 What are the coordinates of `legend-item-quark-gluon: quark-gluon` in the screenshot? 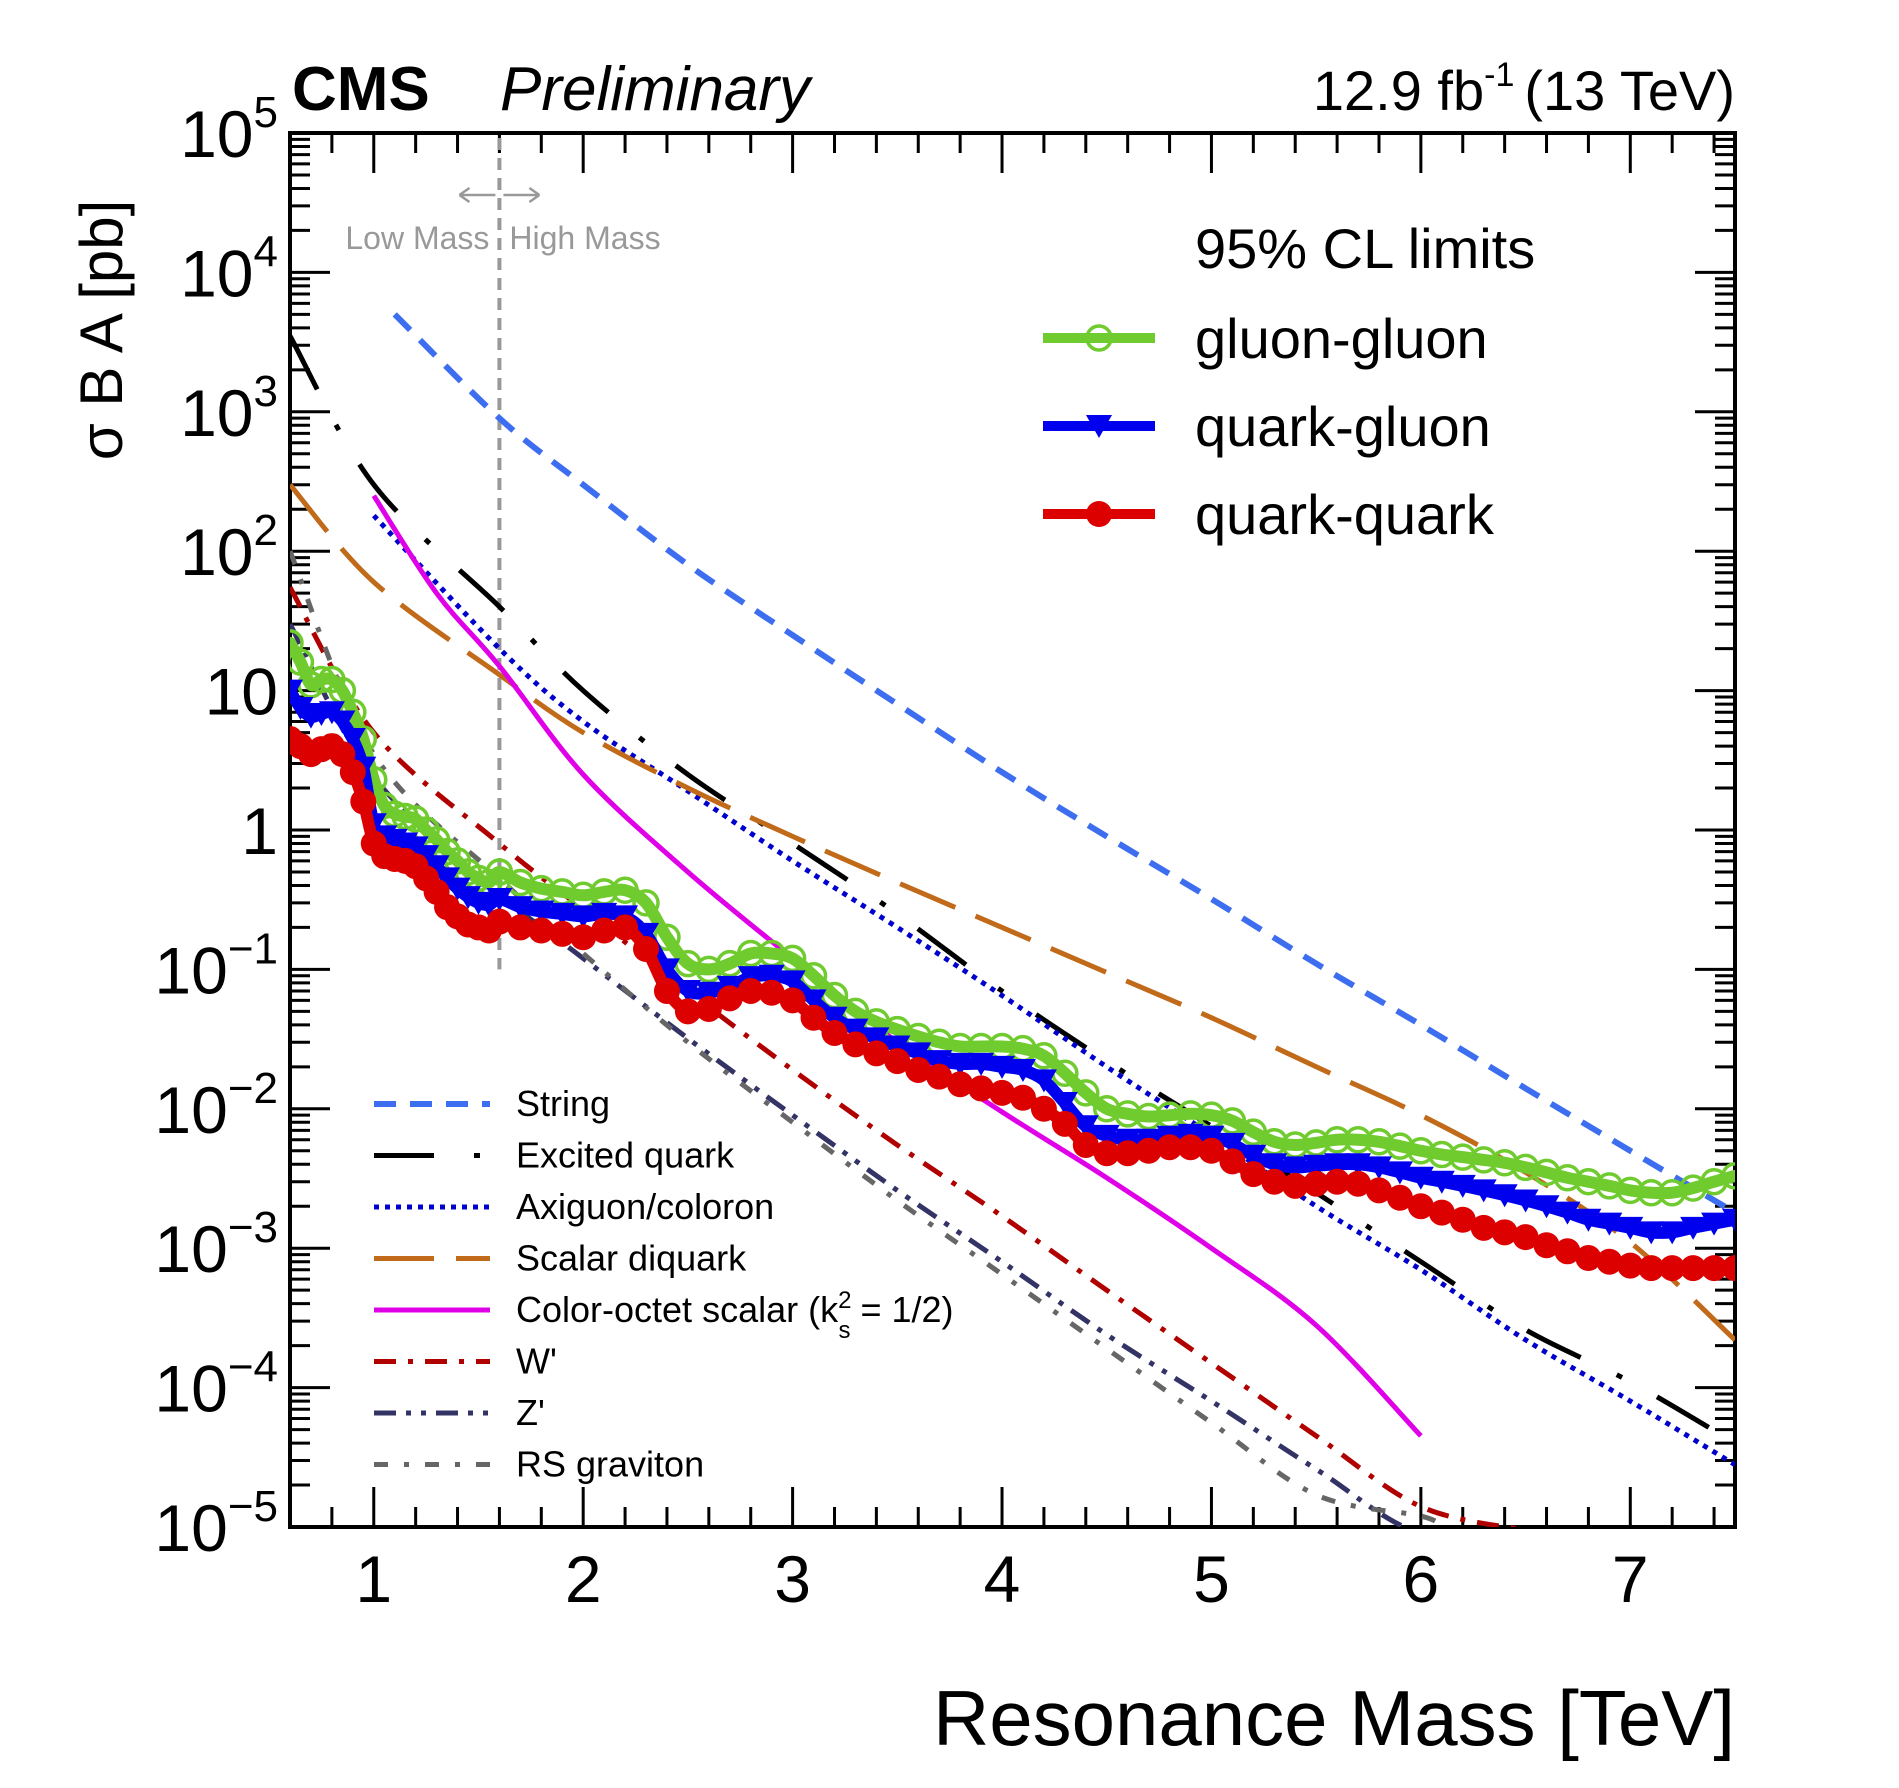 It's located at (1267, 426).